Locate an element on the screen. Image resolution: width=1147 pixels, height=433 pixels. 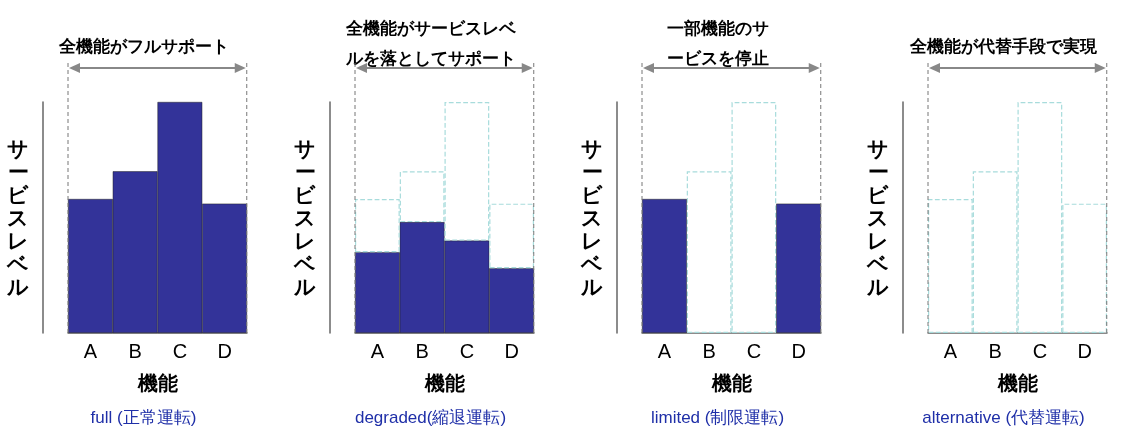
text: full (正常運転) is located at coordinates (143, 417).